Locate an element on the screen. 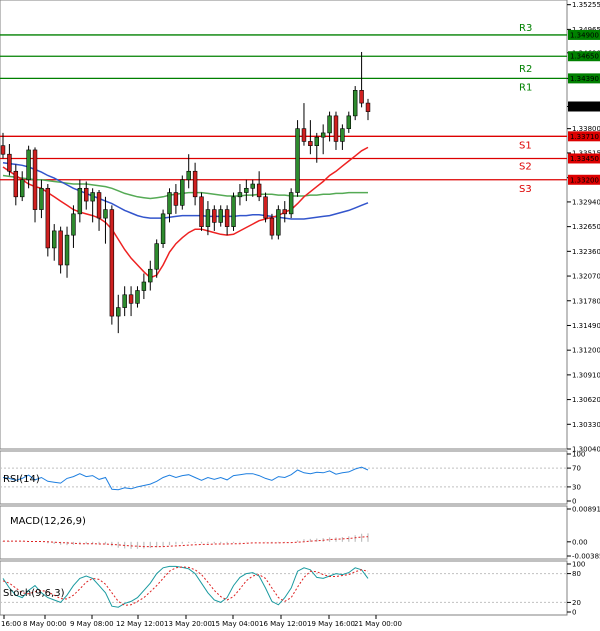  price-tick-label: 1.31200 is located at coordinates (586, 351).